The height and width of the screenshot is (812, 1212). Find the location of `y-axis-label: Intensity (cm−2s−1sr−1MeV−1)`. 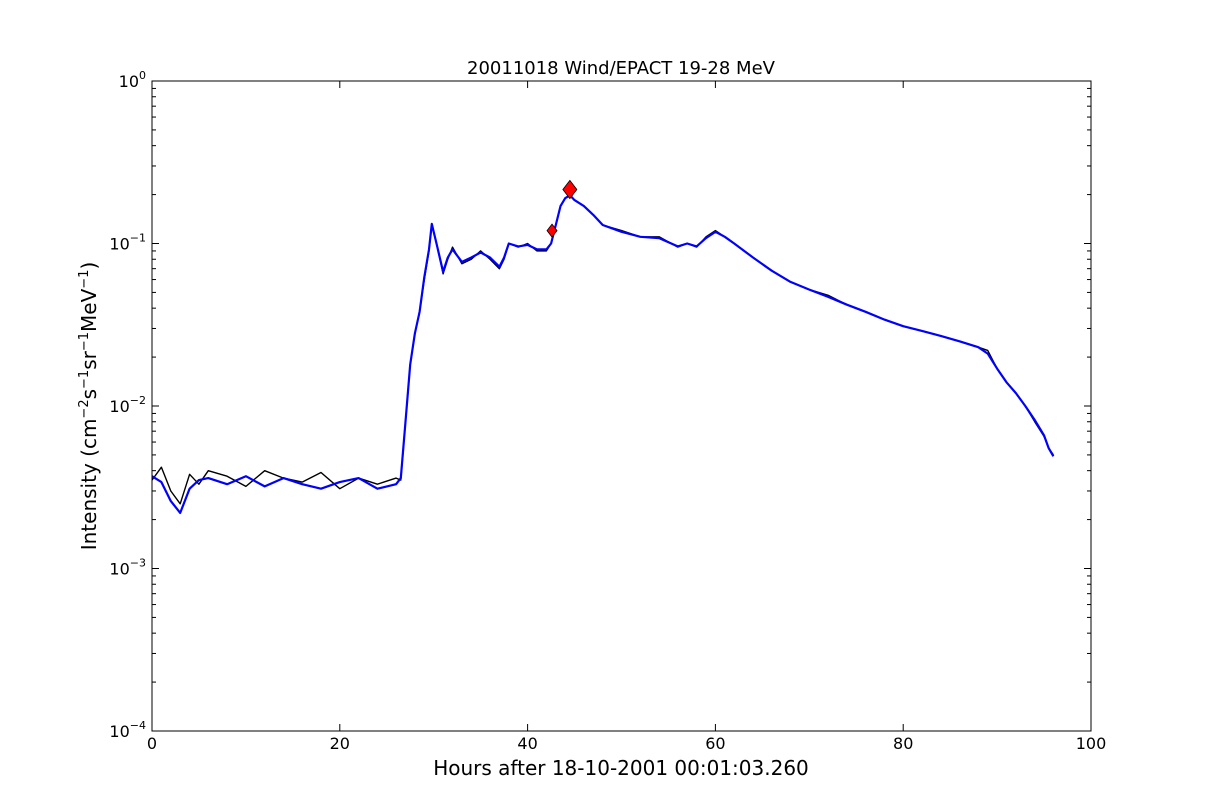

y-axis-label: Intensity (cm−2s−1sr−1MeV−1) is located at coordinates (89, 406).